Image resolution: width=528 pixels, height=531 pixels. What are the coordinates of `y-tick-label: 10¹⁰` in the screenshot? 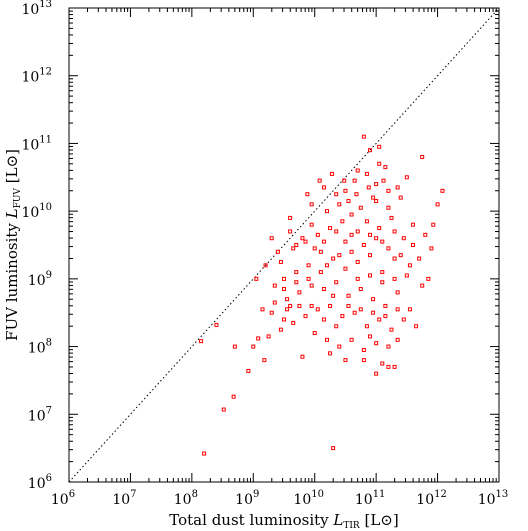 It's located at (36, 211).